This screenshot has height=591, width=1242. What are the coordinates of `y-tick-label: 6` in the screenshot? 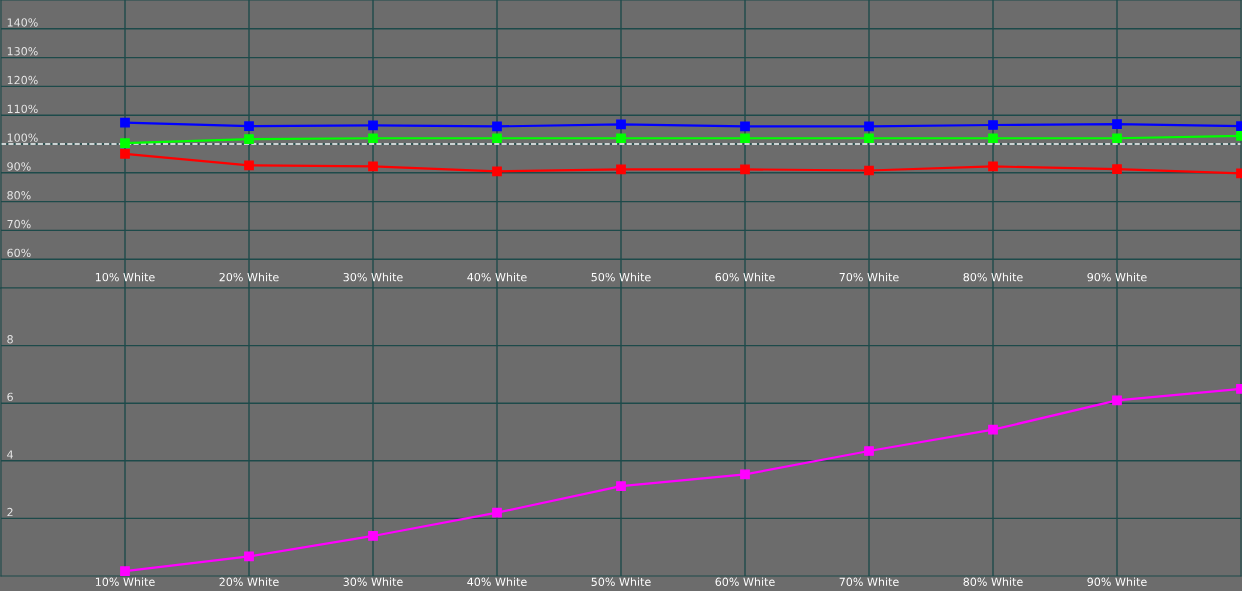 It's located at (10, 397).